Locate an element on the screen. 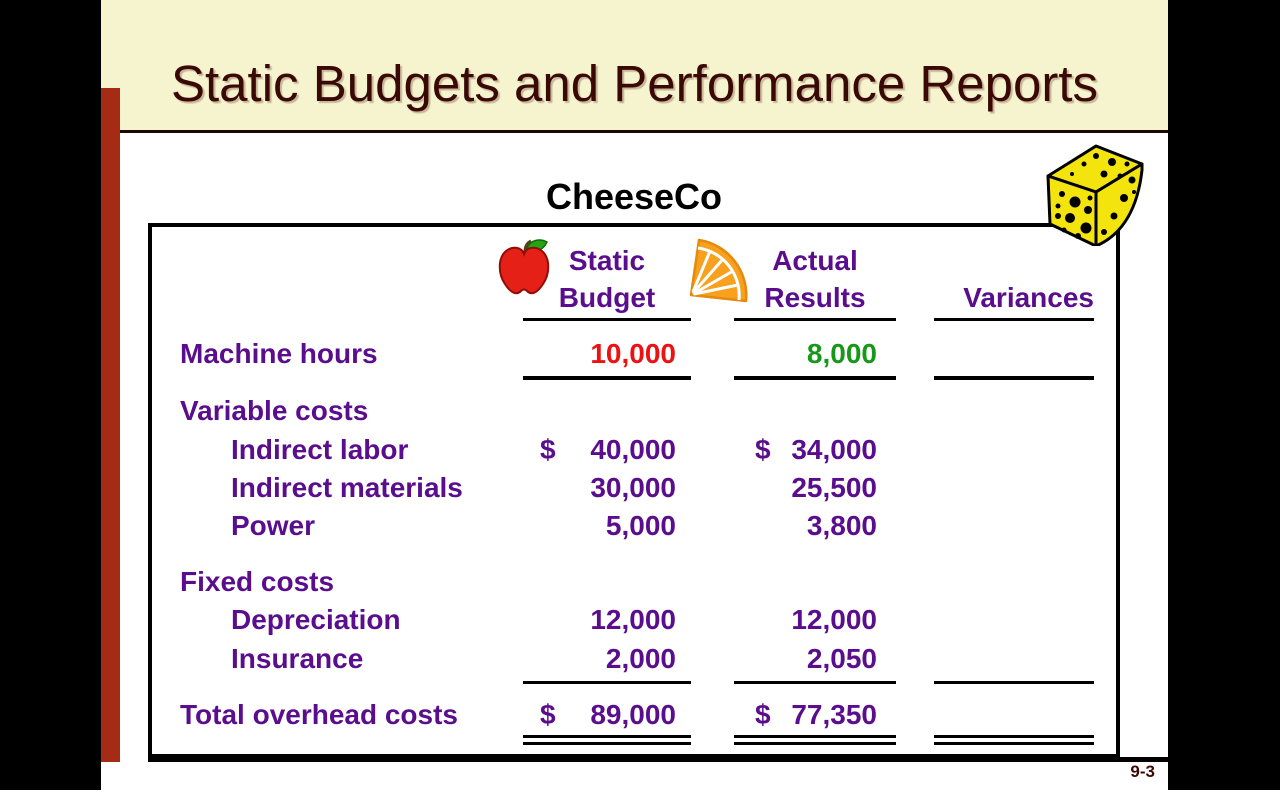  budget-value: 2,000 is located at coordinates (640, 658).